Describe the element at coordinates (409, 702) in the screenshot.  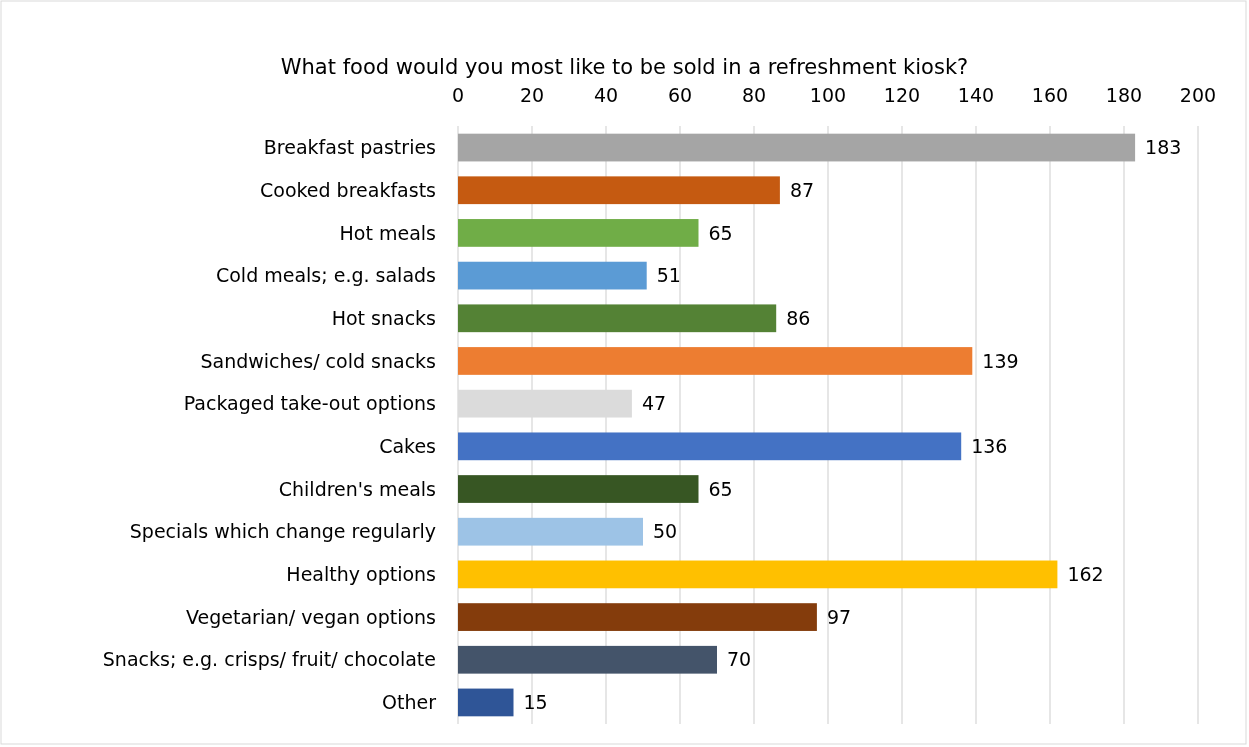
I see `y-tick-label: Other` at that location.